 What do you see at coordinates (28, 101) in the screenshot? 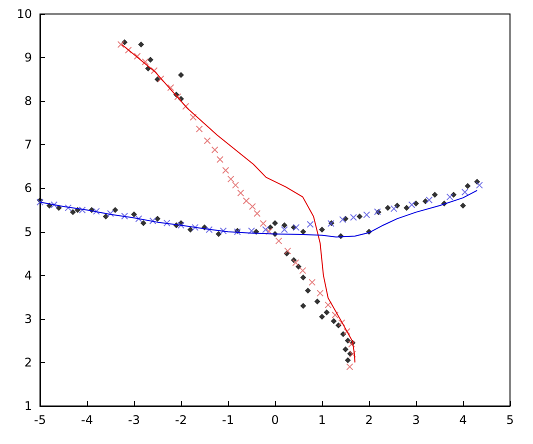
I see `y-tick-label: 8` at bounding box center [28, 101].